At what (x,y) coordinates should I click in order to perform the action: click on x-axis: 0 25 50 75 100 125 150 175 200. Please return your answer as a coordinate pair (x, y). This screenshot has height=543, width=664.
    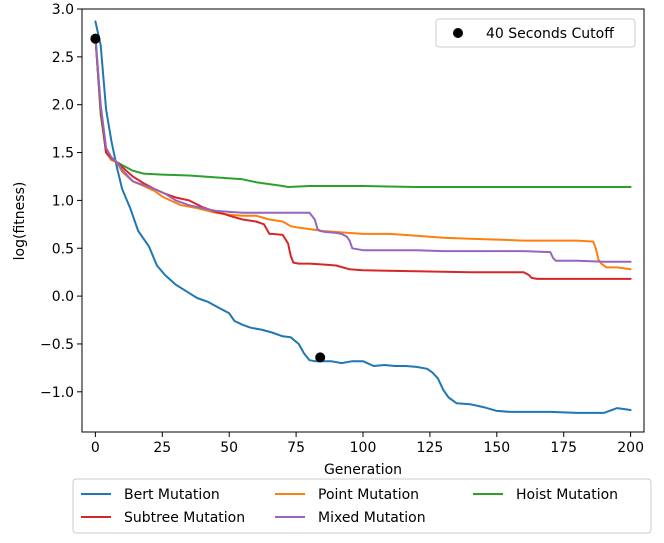
    Looking at the image, I should click on (367, 444).